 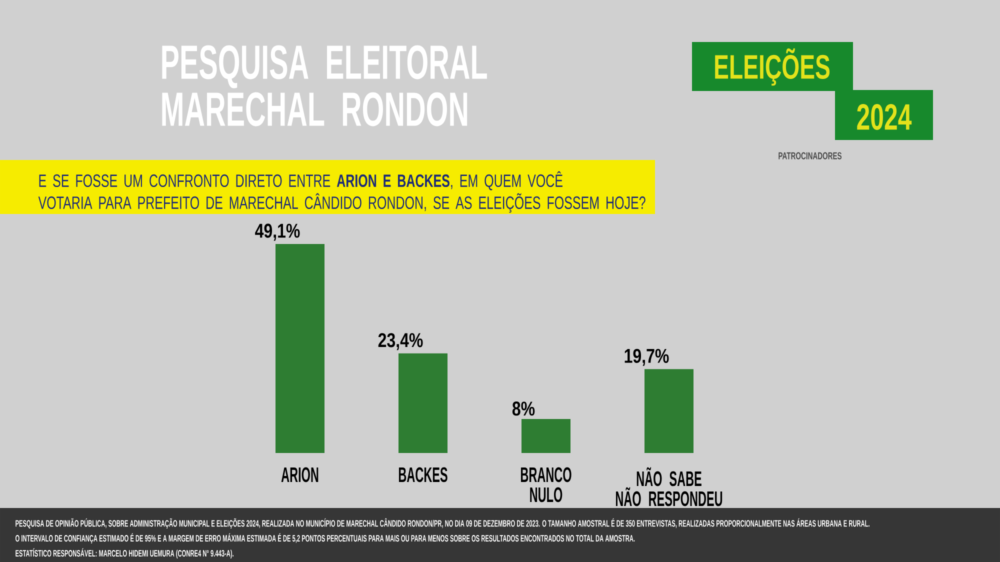 I want to click on data-label: 49,1%, so click(x=277, y=232).